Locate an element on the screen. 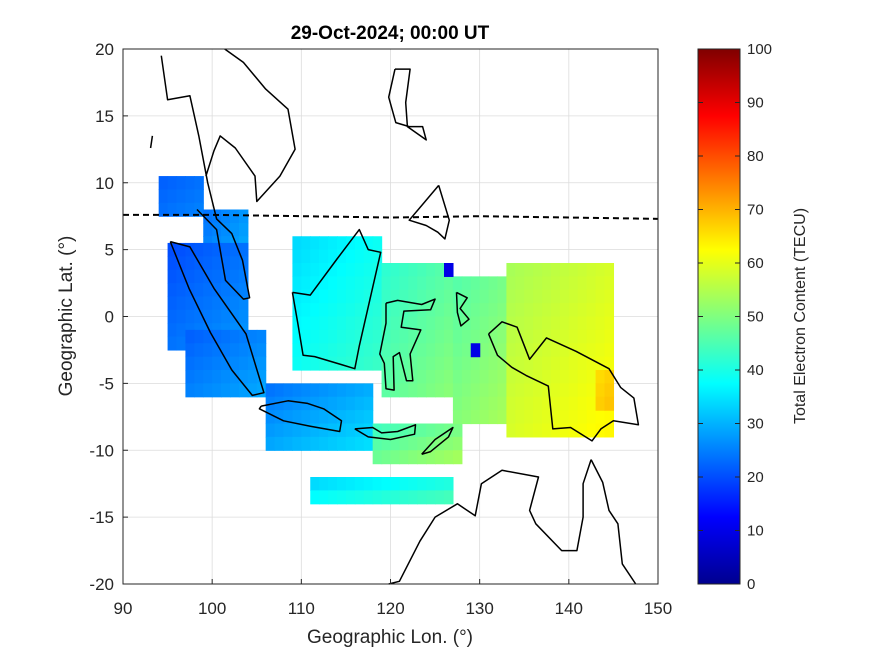 The image size is (875, 656). x-tick-label: 100 is located at coordinates (212, 608).